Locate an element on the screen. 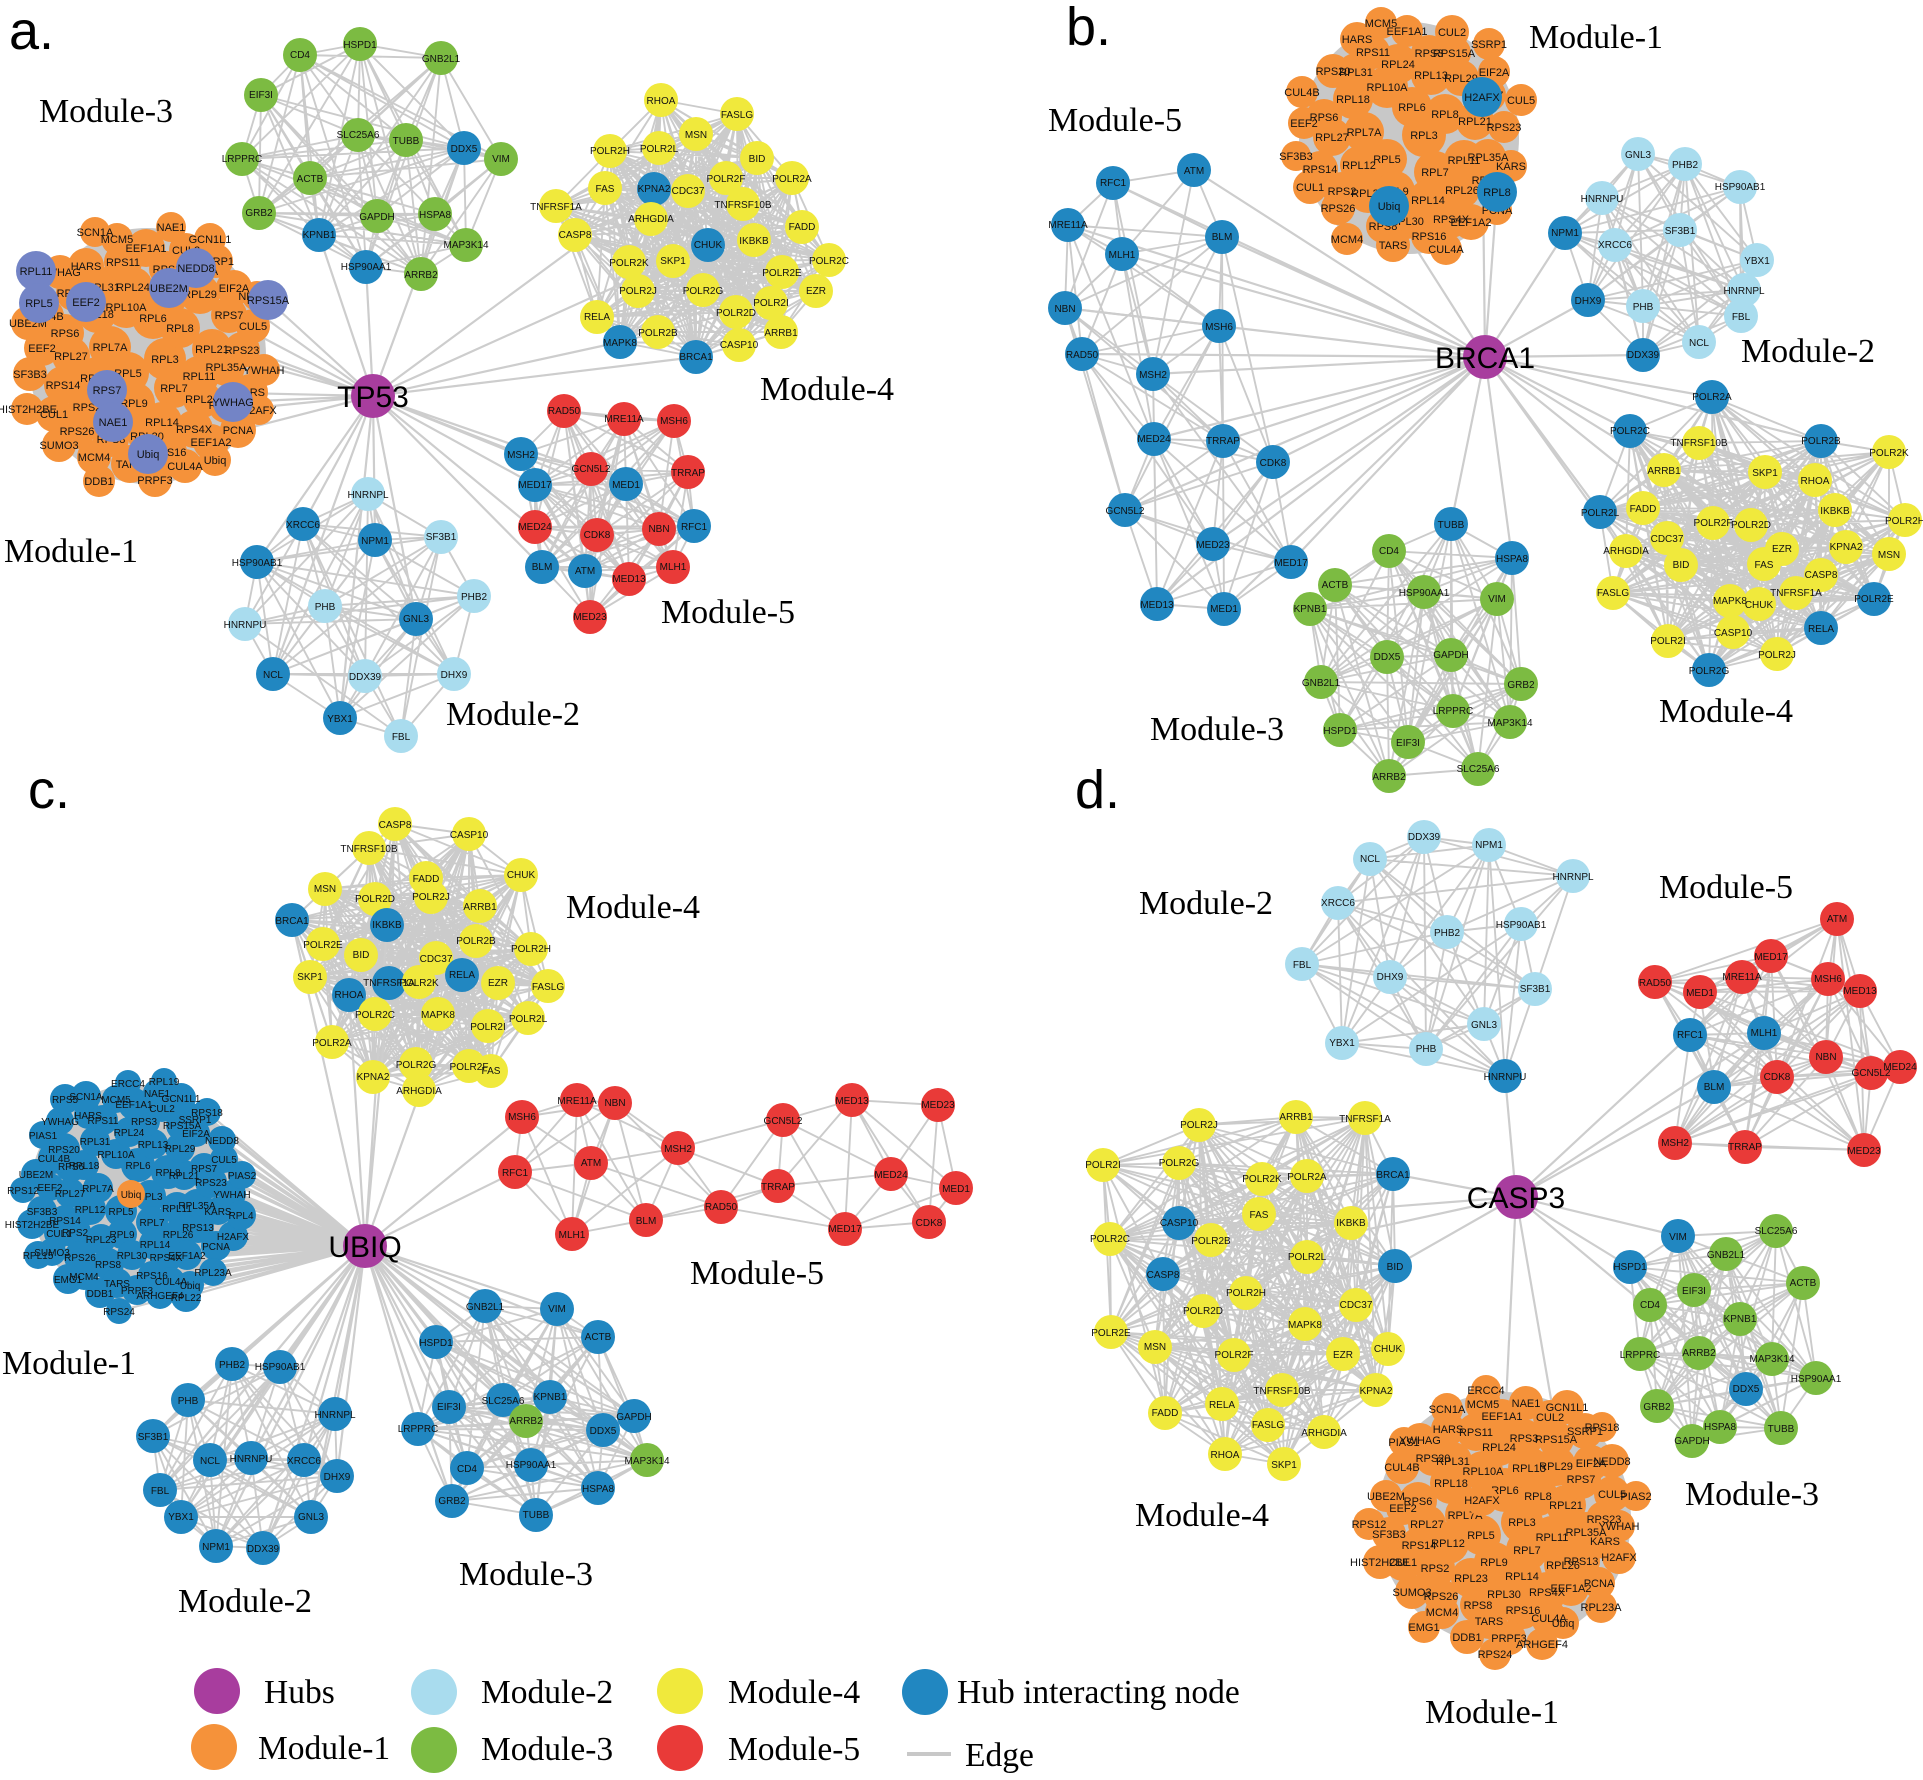 Image resolution: width=1923 pixels, height=1780 pixels. svg-text: RPS20 is located at coordinates (1333, 72).